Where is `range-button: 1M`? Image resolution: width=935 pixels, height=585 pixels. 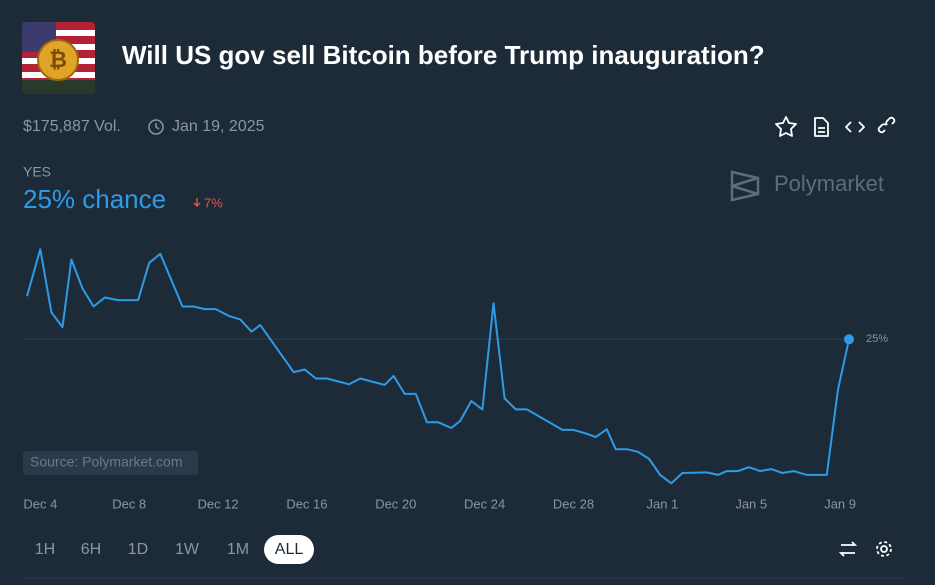
range-button: 1M is located at coordinates (238, 549).